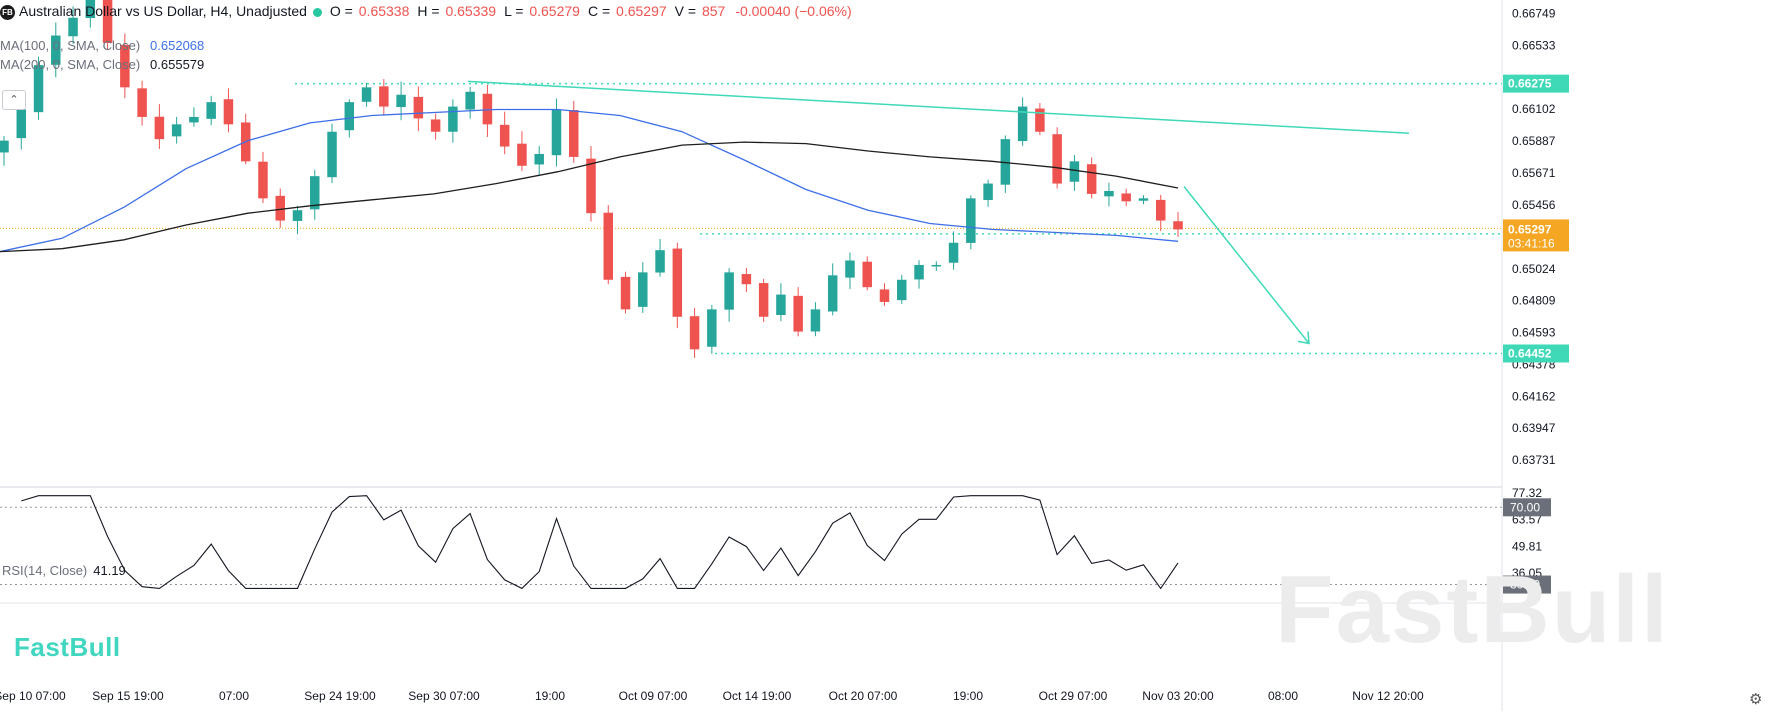 This screenshot has height=716, width=1771. What do you see at coordinates (67, 647) in the screenshot?
I see `fastbull-brand: FastBull` at bounding box center [67, 647].